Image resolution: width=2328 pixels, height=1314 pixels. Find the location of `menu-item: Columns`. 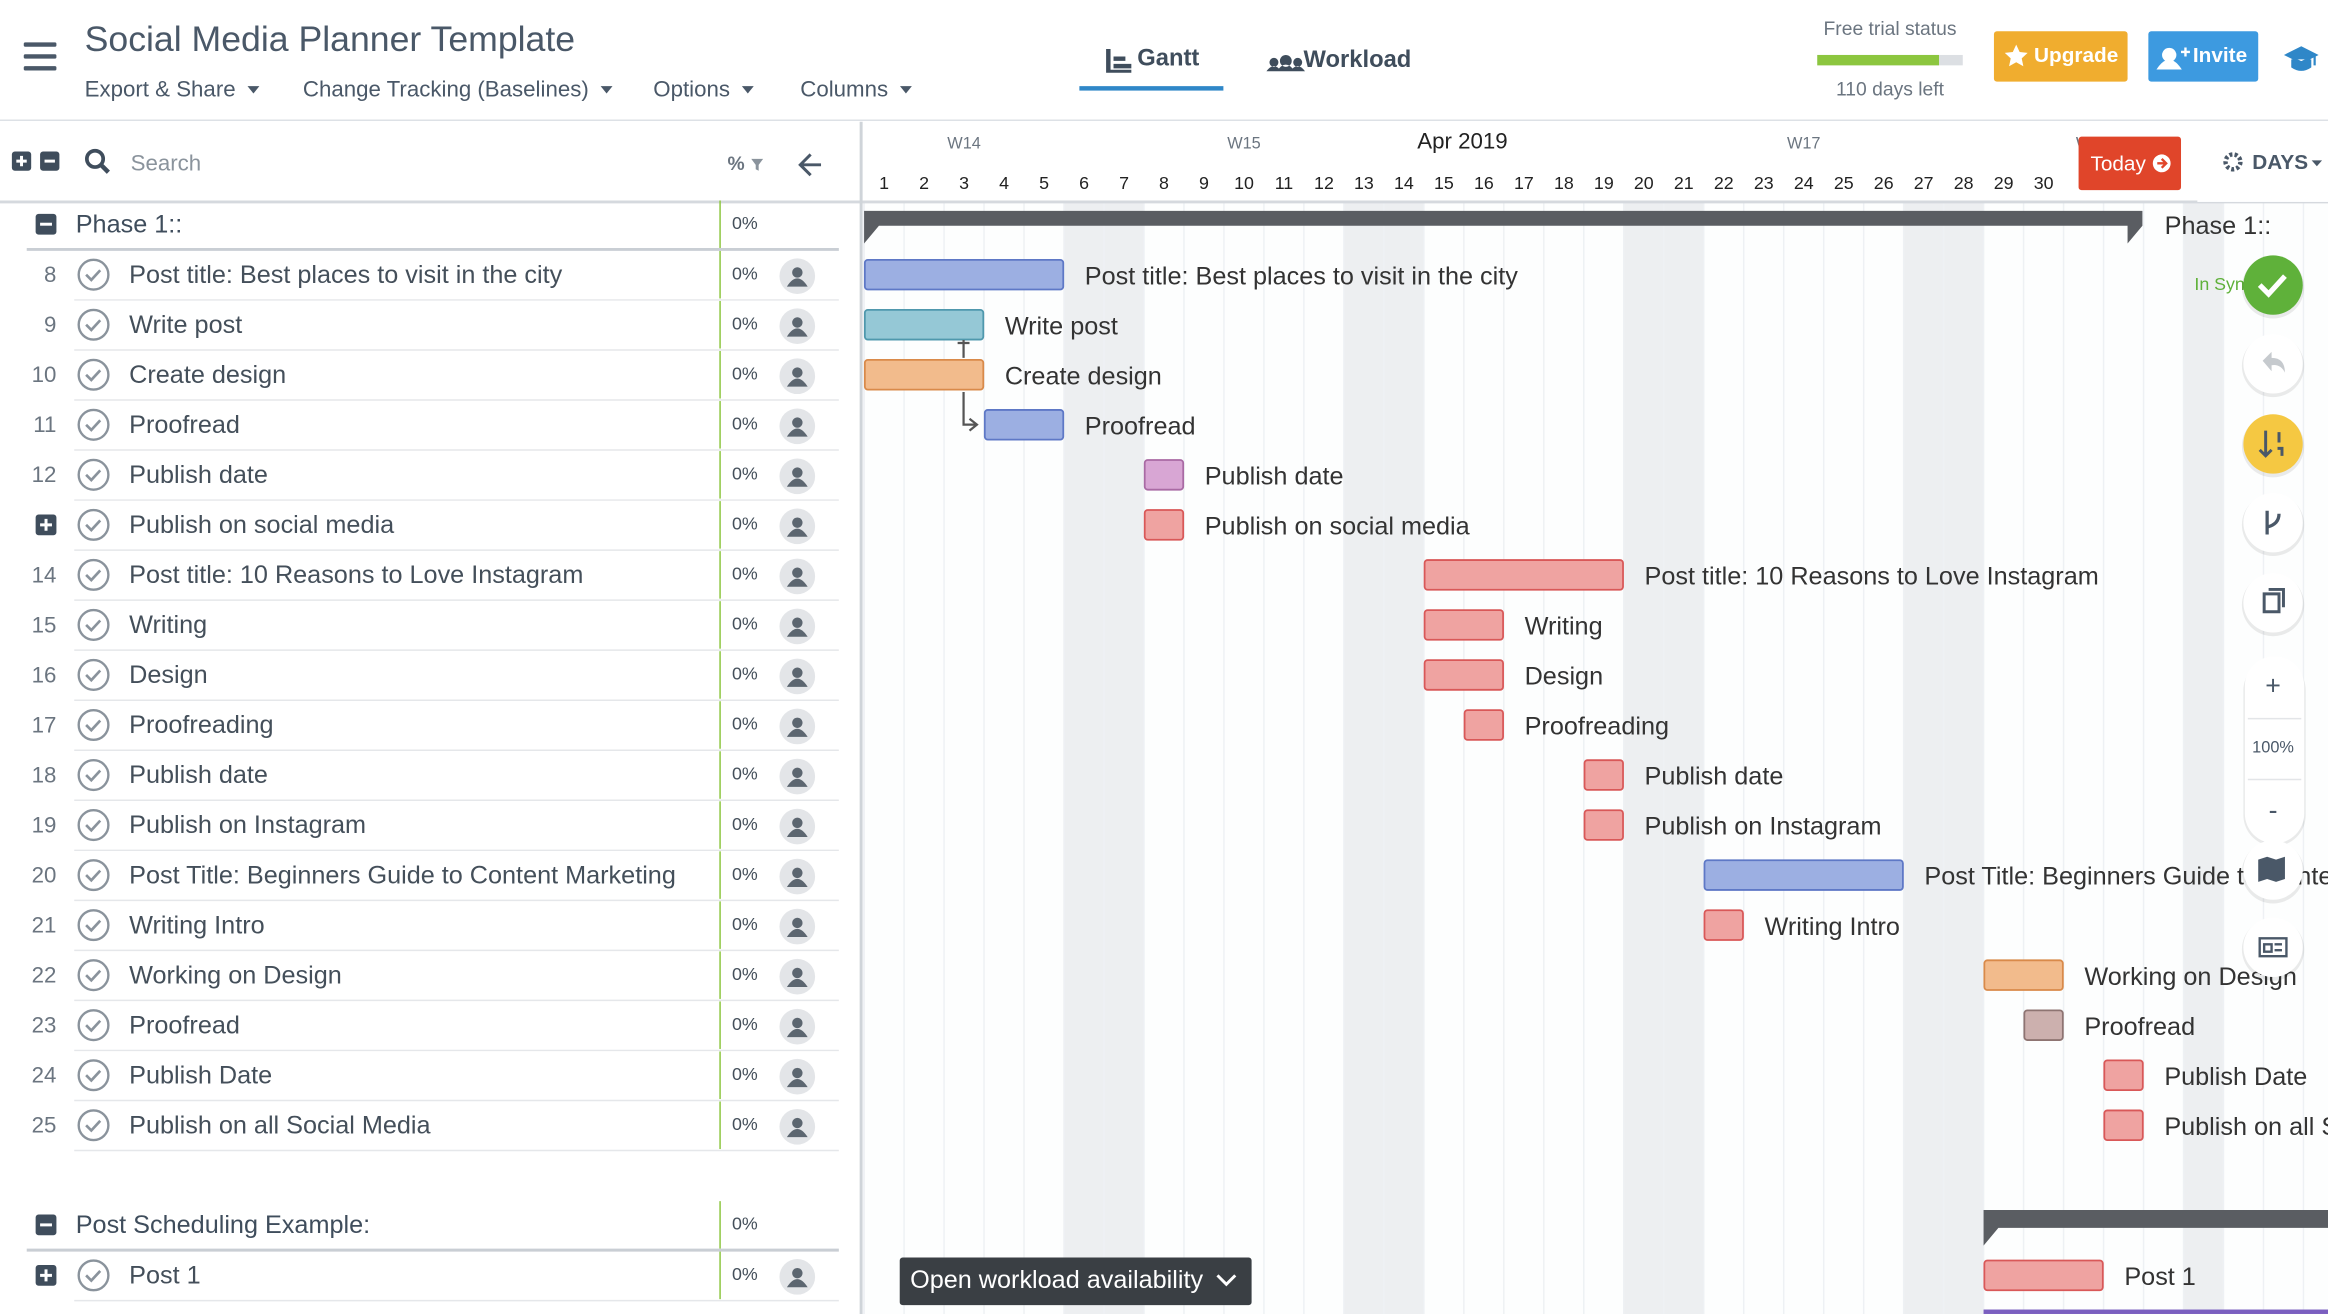

menu-item: Columns is located at coordinates (844, 88).